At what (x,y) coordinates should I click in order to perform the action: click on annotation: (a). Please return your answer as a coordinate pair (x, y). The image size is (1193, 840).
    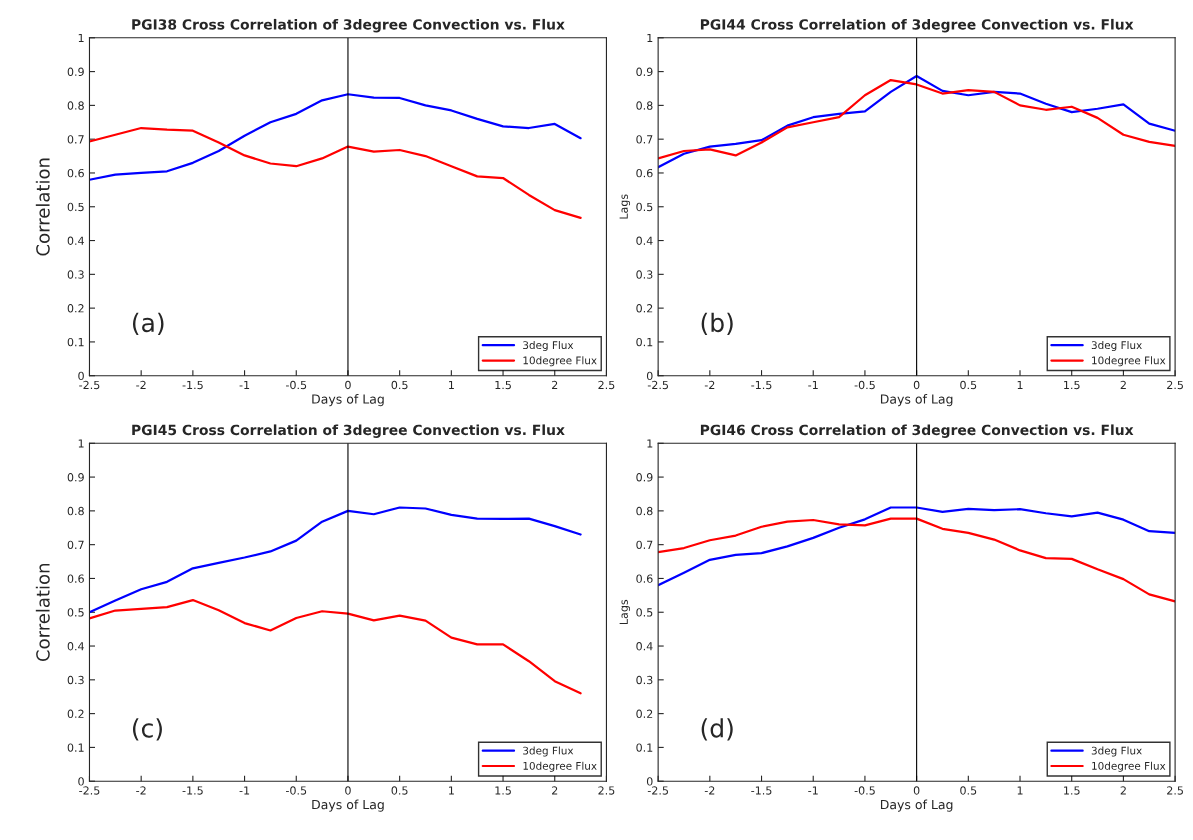
    Looking at the image, I should click on (148, 324).